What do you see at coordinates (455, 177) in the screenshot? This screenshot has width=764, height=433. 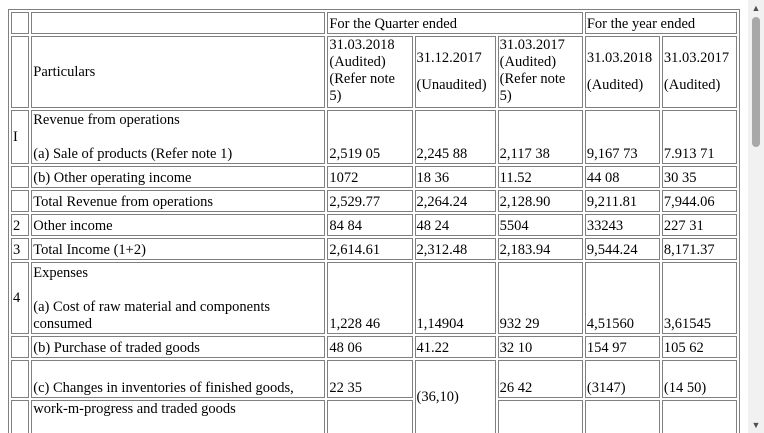 I see `value-cell: 18 36` at bounding box center [455, 177].